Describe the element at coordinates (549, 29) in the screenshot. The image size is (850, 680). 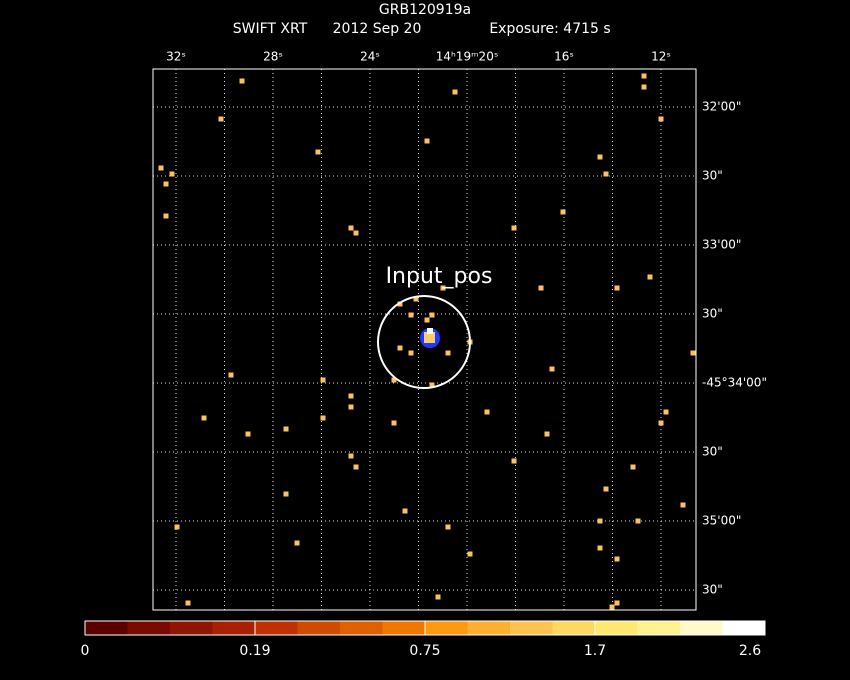
I see `exposure: Exposure: 4715 s` at that location.